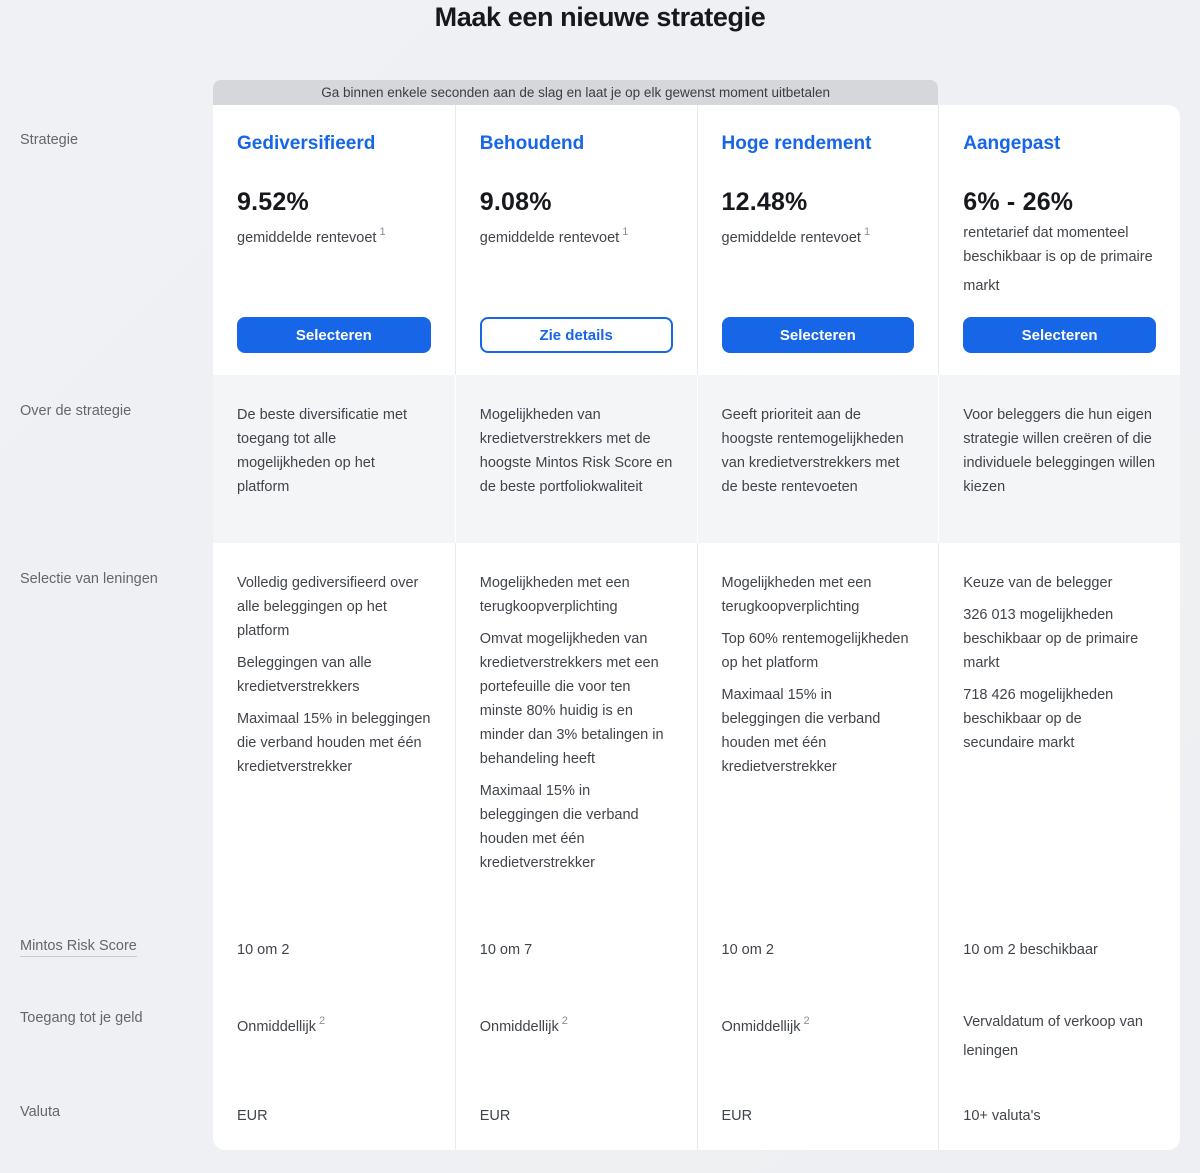 The height and width of the screenshot is (1173, 1200). Describe the element at coordinates (575, 954) in the screenshot. I see `risk-score-cell: 10 om 7` at that location.